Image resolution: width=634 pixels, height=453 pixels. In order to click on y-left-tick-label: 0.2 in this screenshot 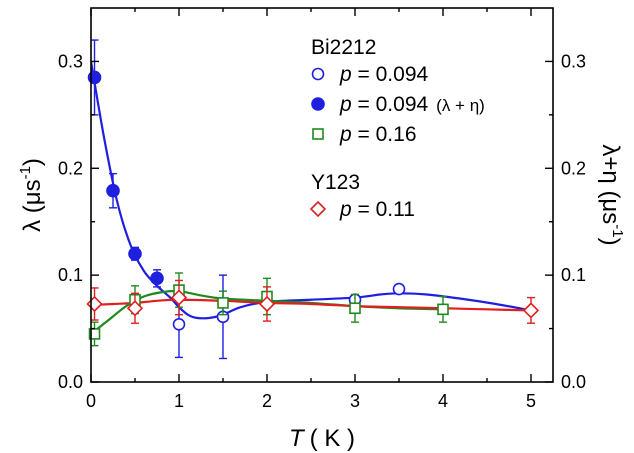, I will do `click(70, 168)`.